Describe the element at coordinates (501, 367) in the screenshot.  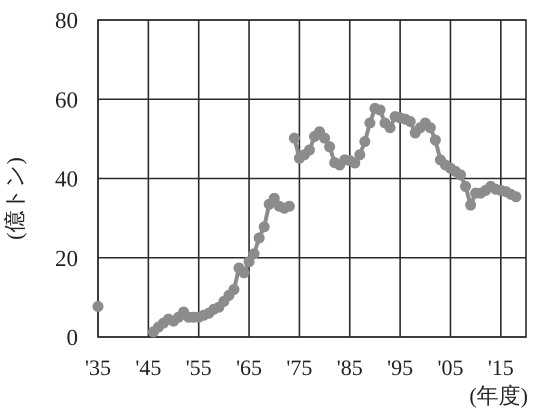
I see `x-tick-label: '15` at that location.